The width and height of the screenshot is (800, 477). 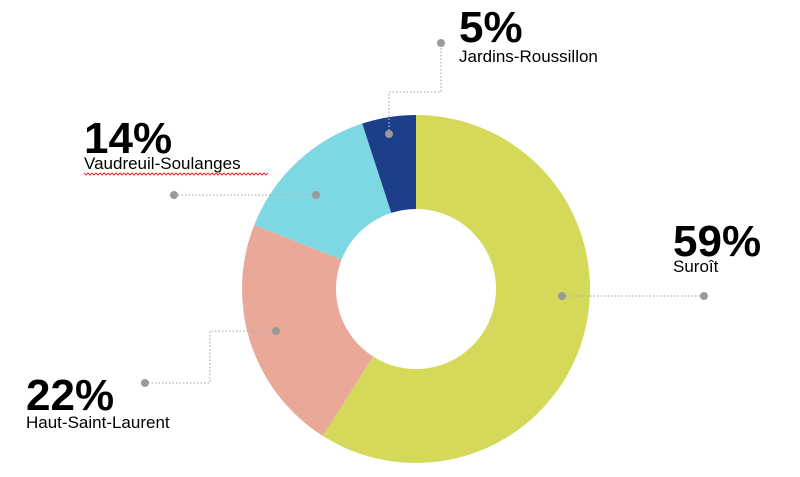 I want to click on value-label-jardins-roussillon: 5%, so click(x=491, y=27).